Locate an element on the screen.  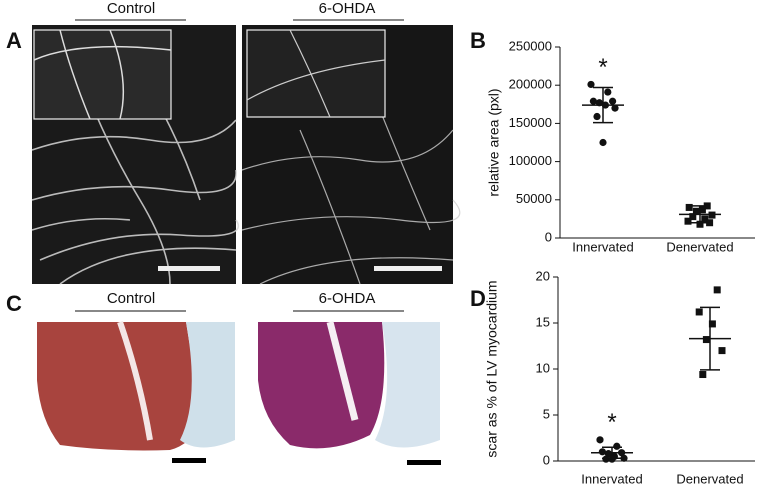
y-axis-label: scar as % of LV myocardium is located at coordinates (492, 368).